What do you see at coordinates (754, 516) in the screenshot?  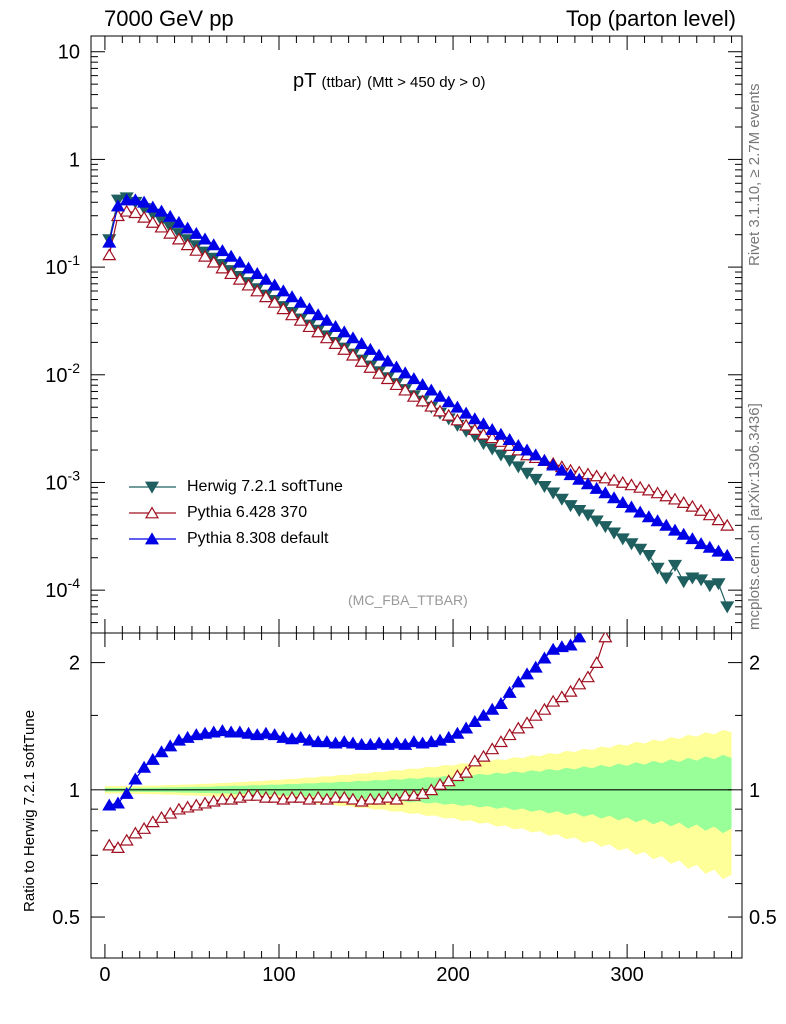 I see `mcplots-label: mcplots.cern.ch [arXiv:1306.3436]` at bounding box center [754, 516].